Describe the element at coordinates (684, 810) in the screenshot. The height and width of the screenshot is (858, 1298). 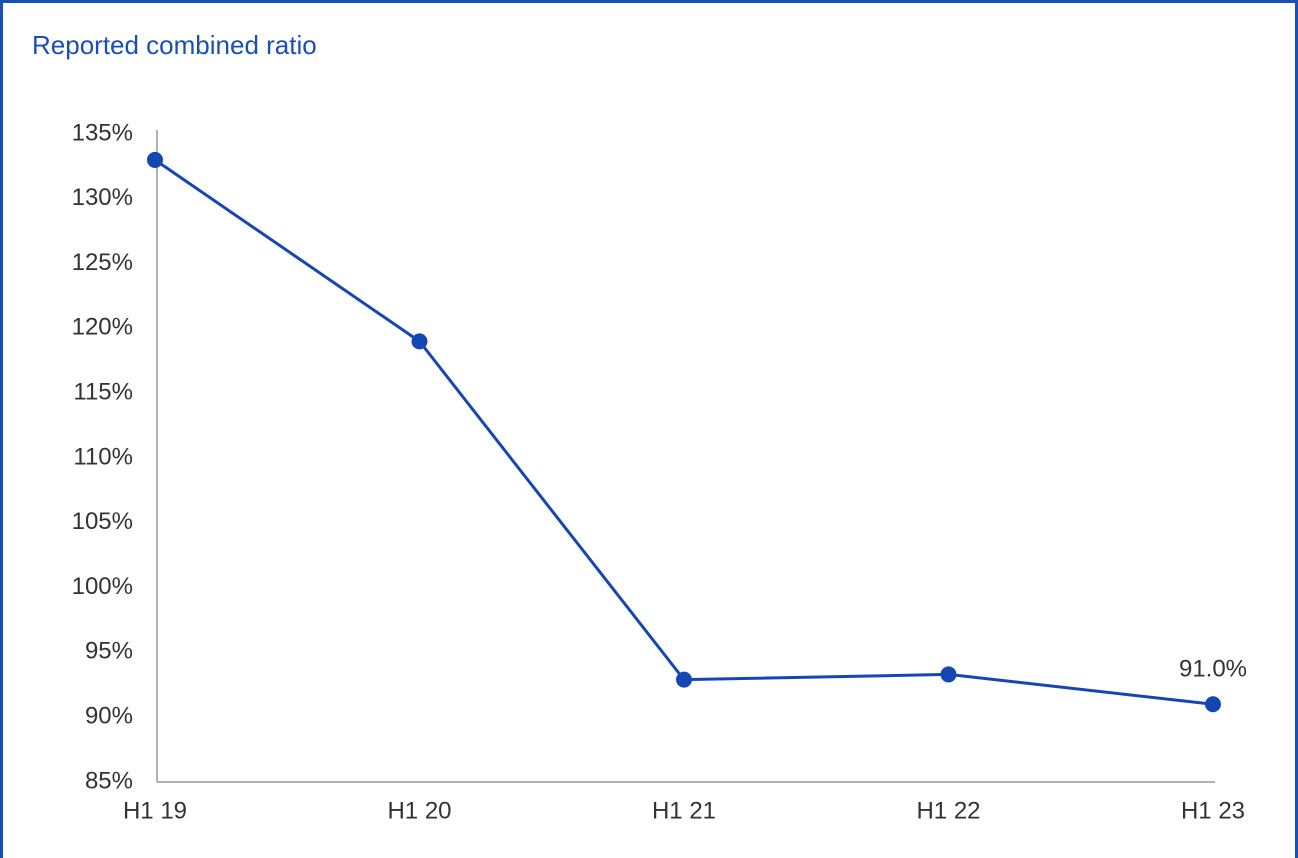
I see `x-tick-label: H1 21` at that location.